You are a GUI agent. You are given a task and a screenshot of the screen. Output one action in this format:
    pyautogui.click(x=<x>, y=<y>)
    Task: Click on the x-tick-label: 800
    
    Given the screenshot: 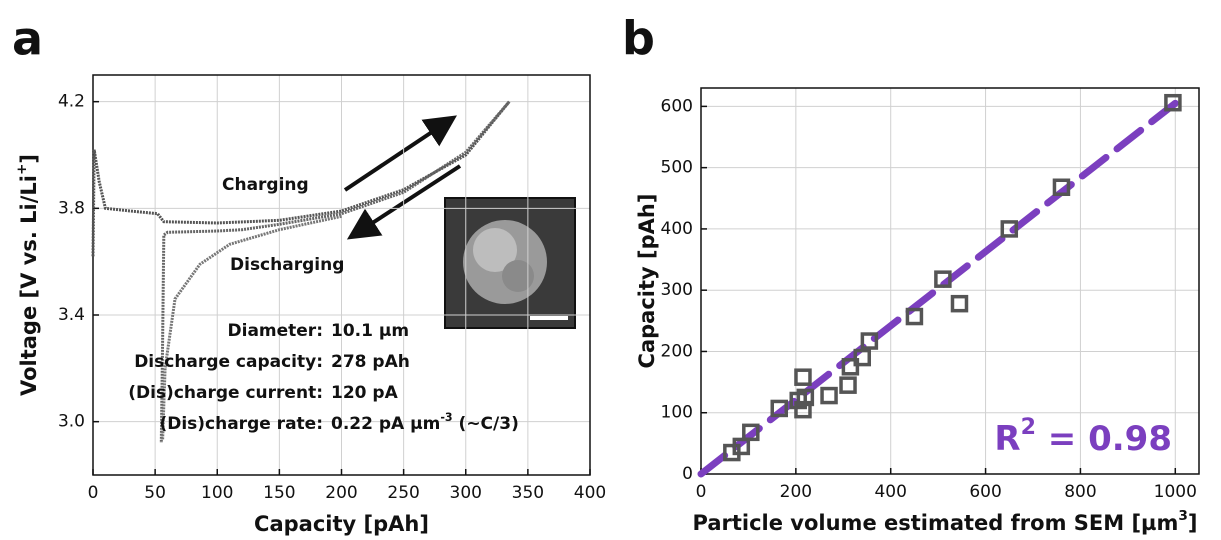 What is the action you would take?
    pyautogui.click(x=1080, y=492)
    